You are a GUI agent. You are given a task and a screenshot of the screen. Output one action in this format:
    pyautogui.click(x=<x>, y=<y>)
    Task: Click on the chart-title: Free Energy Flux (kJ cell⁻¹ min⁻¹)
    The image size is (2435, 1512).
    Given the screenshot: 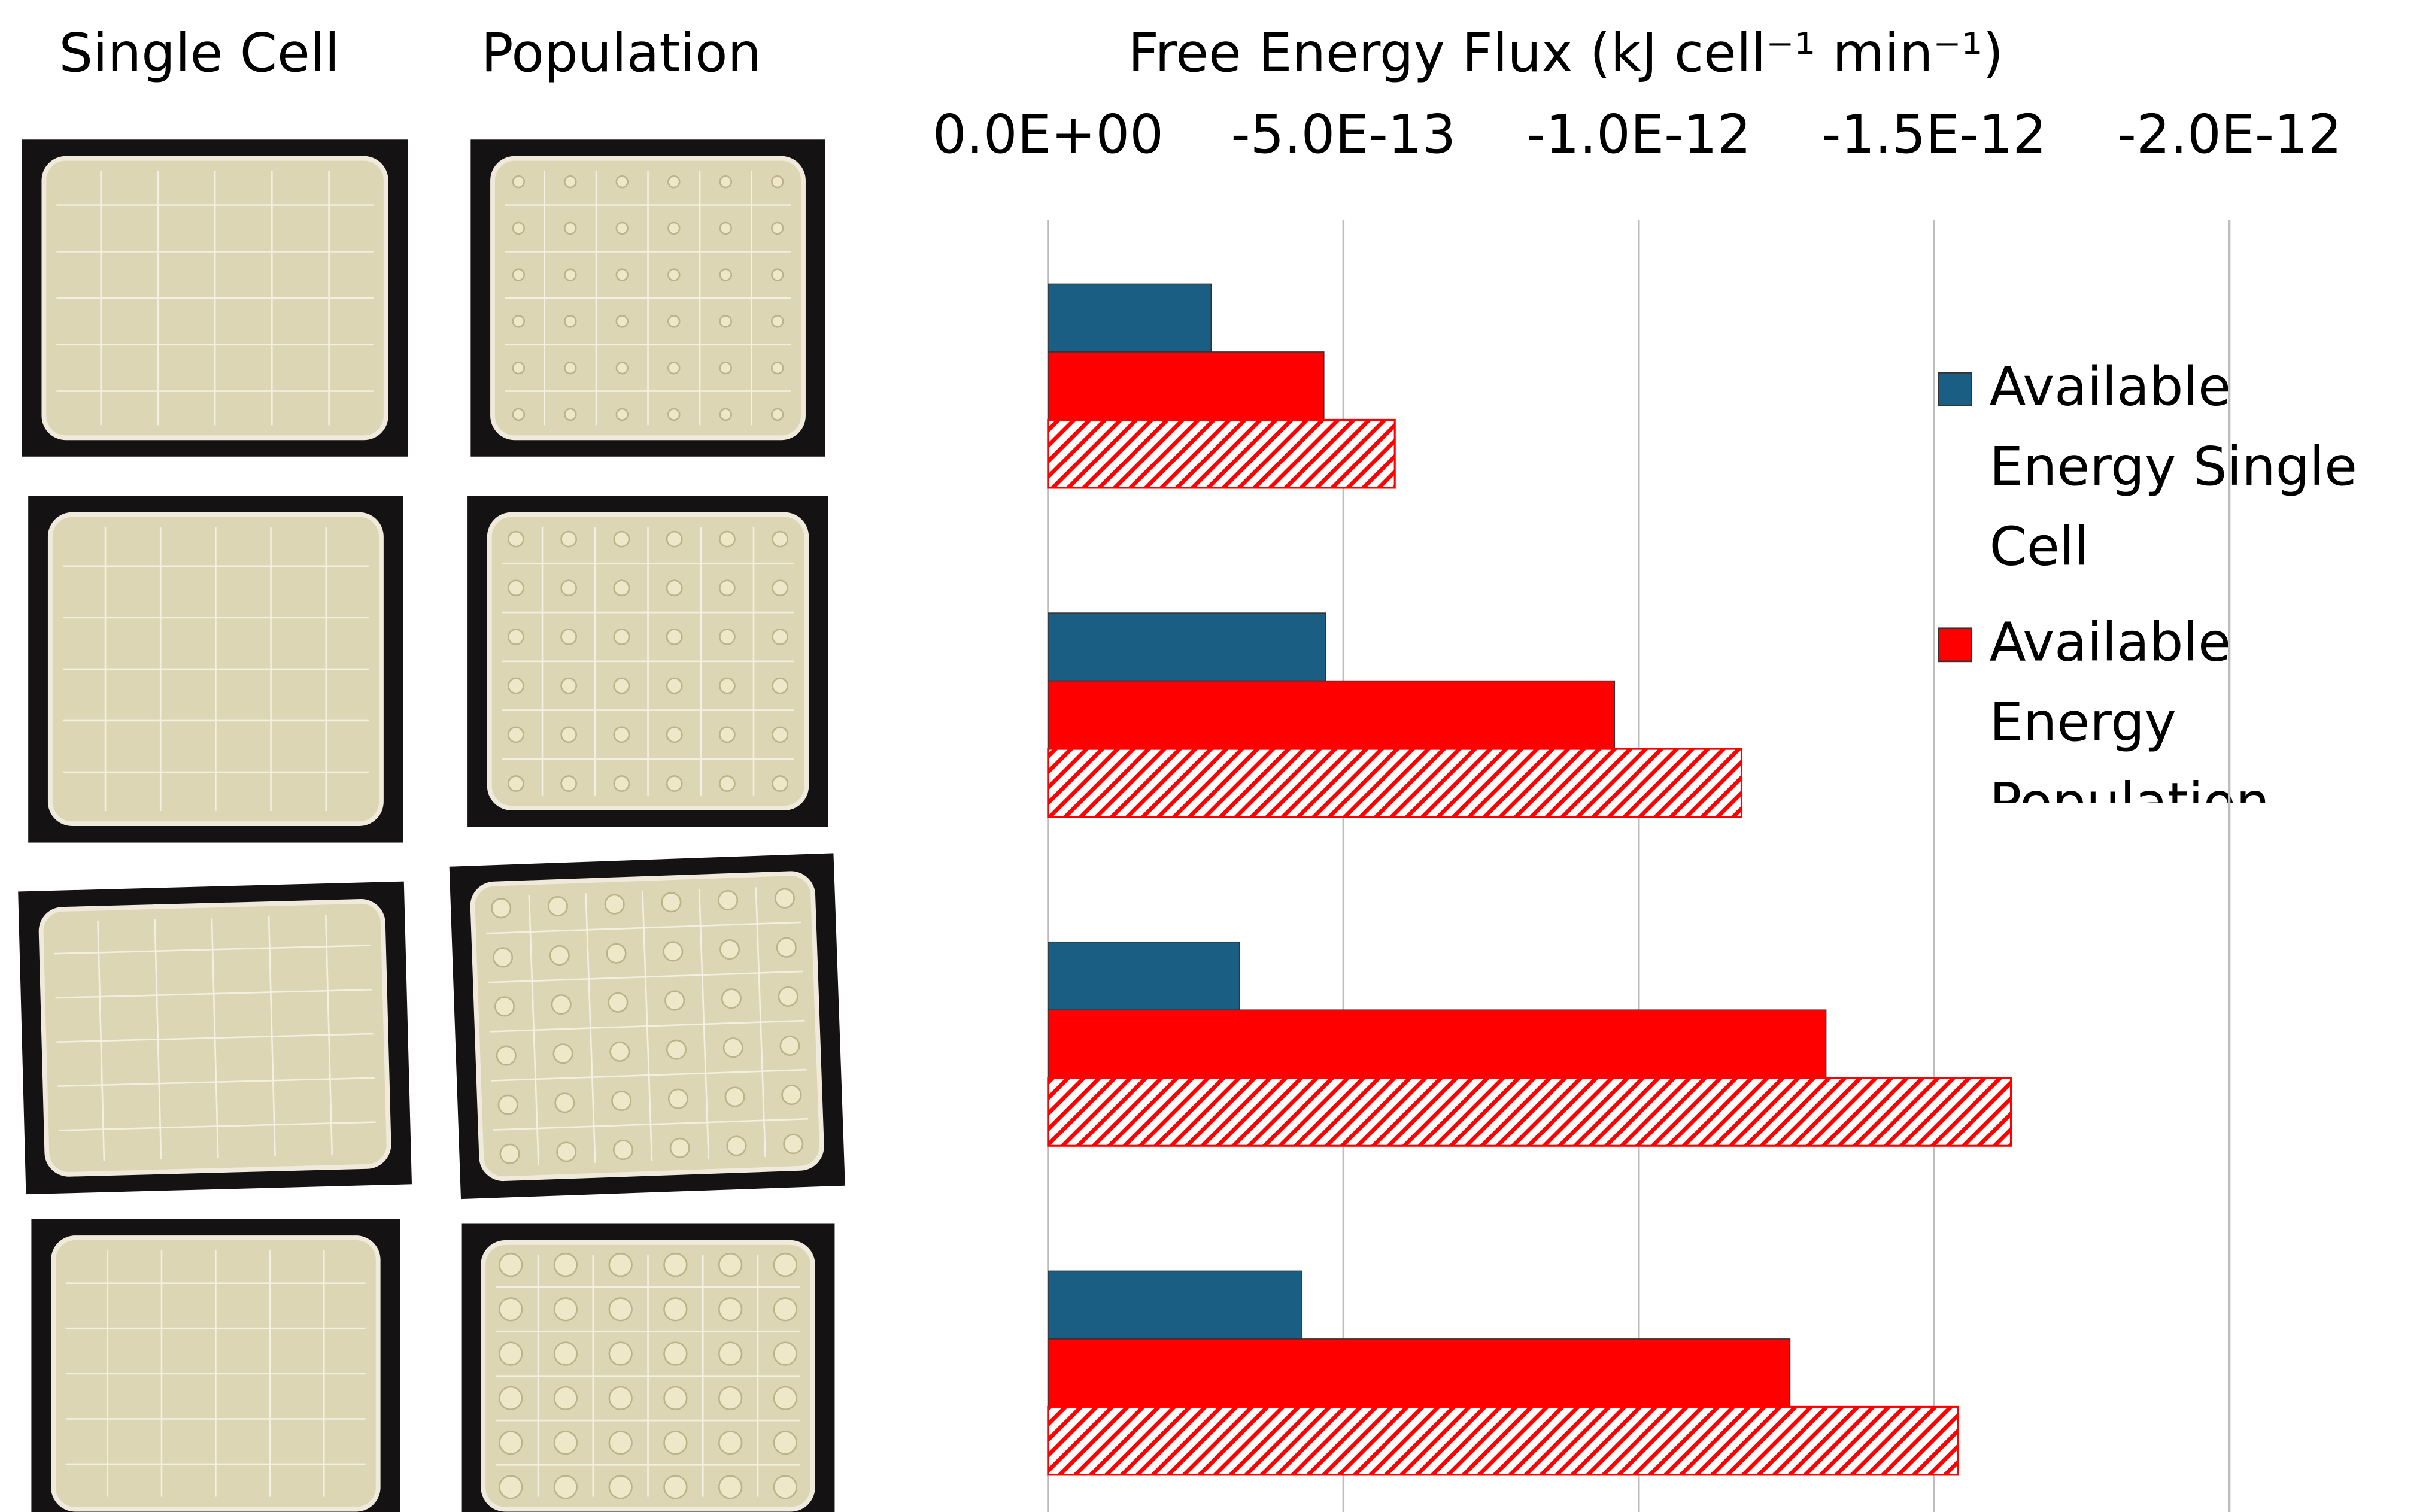 What is the action you would take?
    pyautogui.click(x=1566, y=53)
    